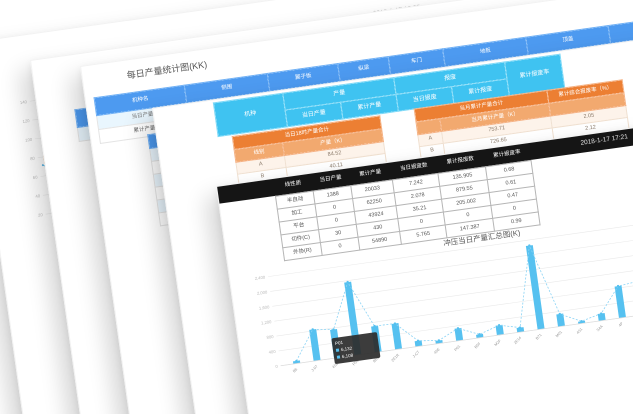  Describe the element at coordinates (621, 324) in the screenshot. I see `svg-text: 4P` at that location.